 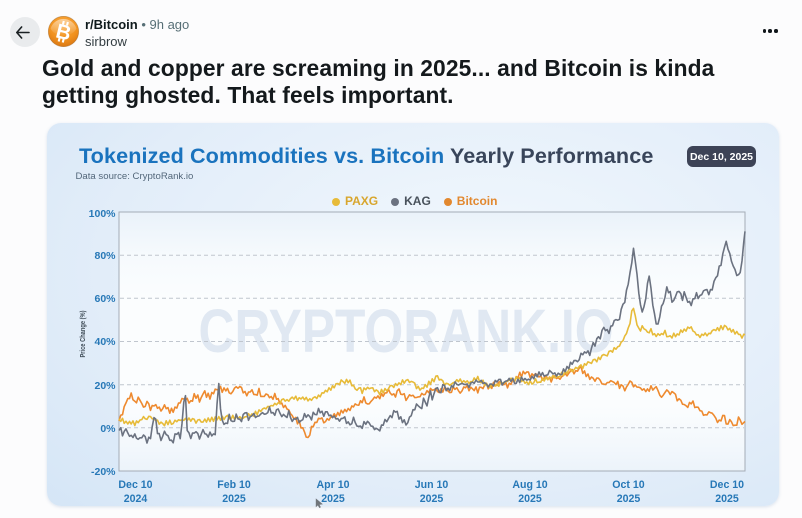 I want to click on svg-text: 80%, so click(x=105, y=256).